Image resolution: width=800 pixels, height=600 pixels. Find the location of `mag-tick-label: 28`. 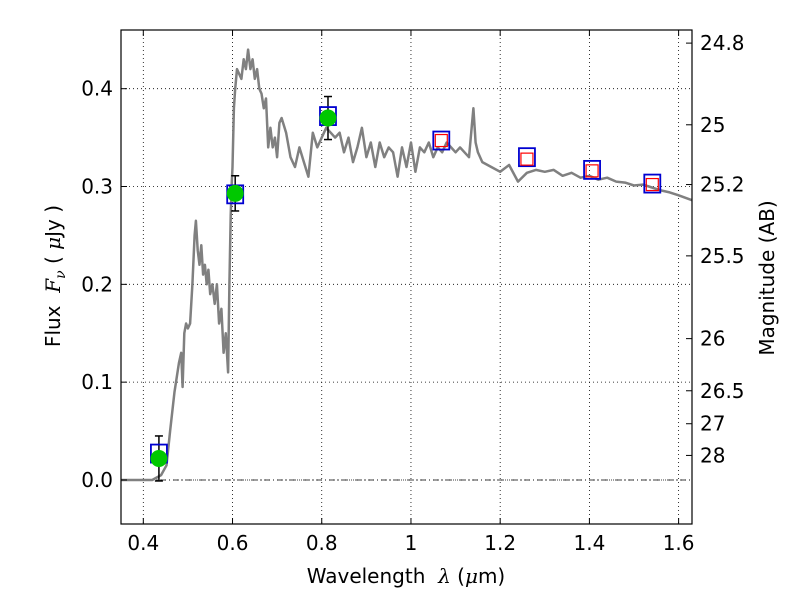

mag-tick-label: 28 is located at coordinates (712, 455).